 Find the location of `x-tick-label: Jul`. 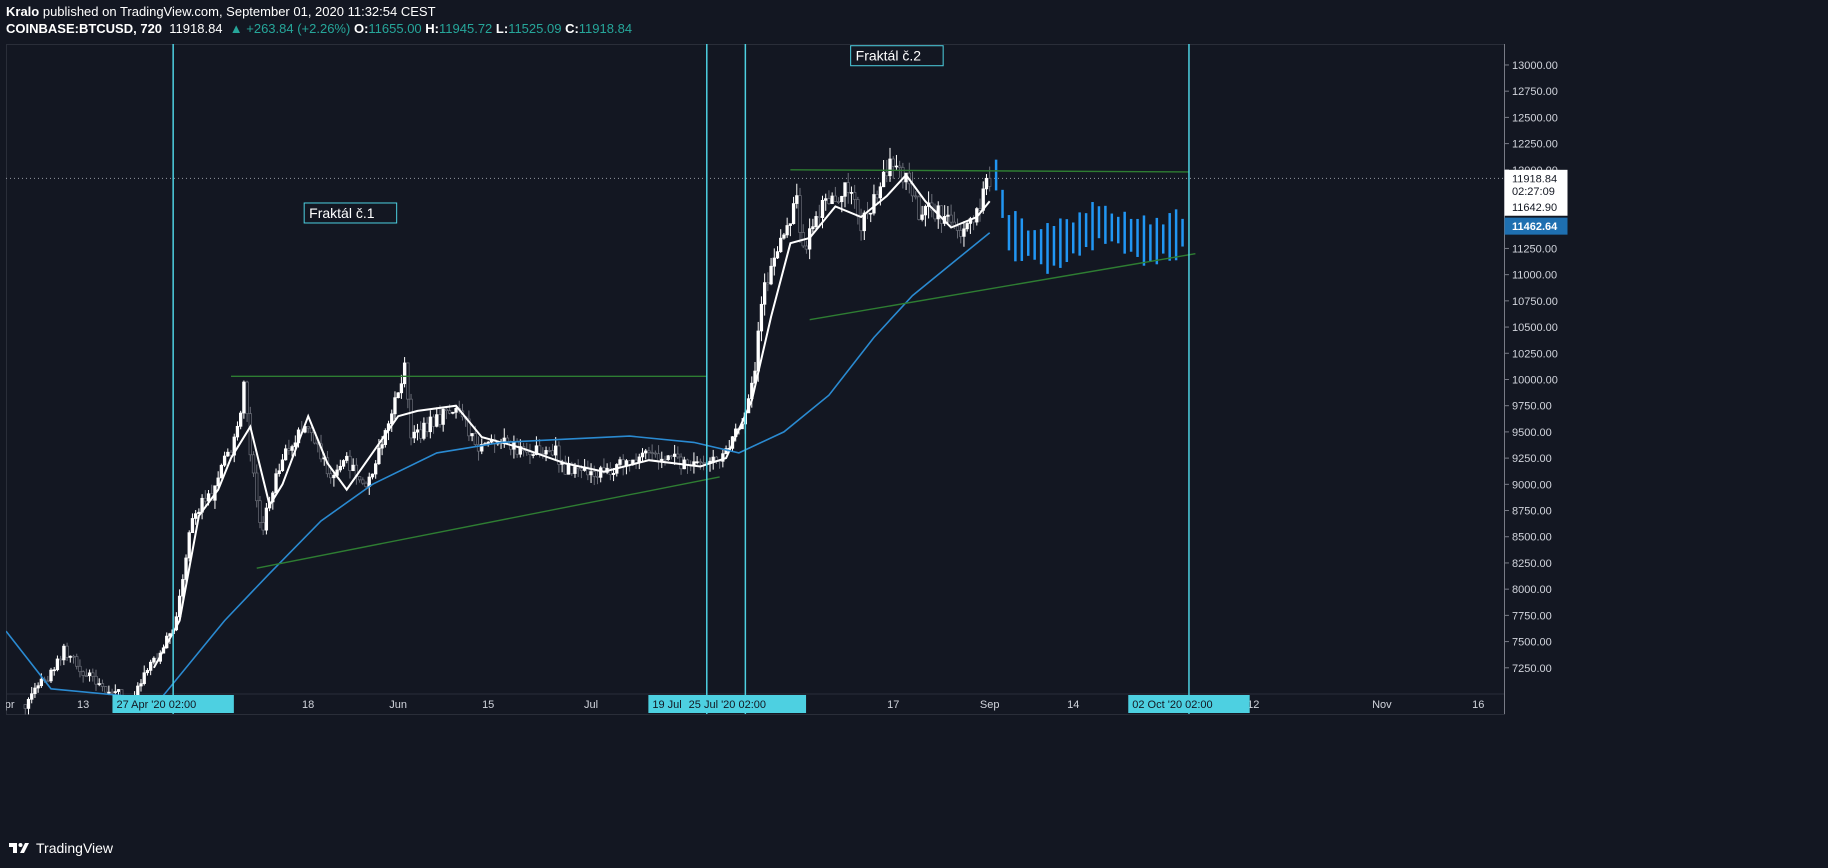

x-tick-label: Jul is located at coordinates (591, 705).